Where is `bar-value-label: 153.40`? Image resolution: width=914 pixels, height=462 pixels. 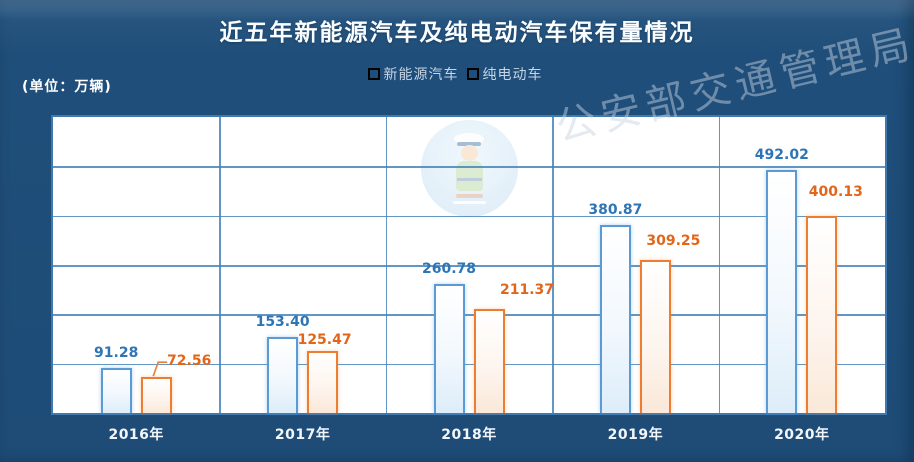 bar-value-label: 153.40 is located at coordinates (282, 322).